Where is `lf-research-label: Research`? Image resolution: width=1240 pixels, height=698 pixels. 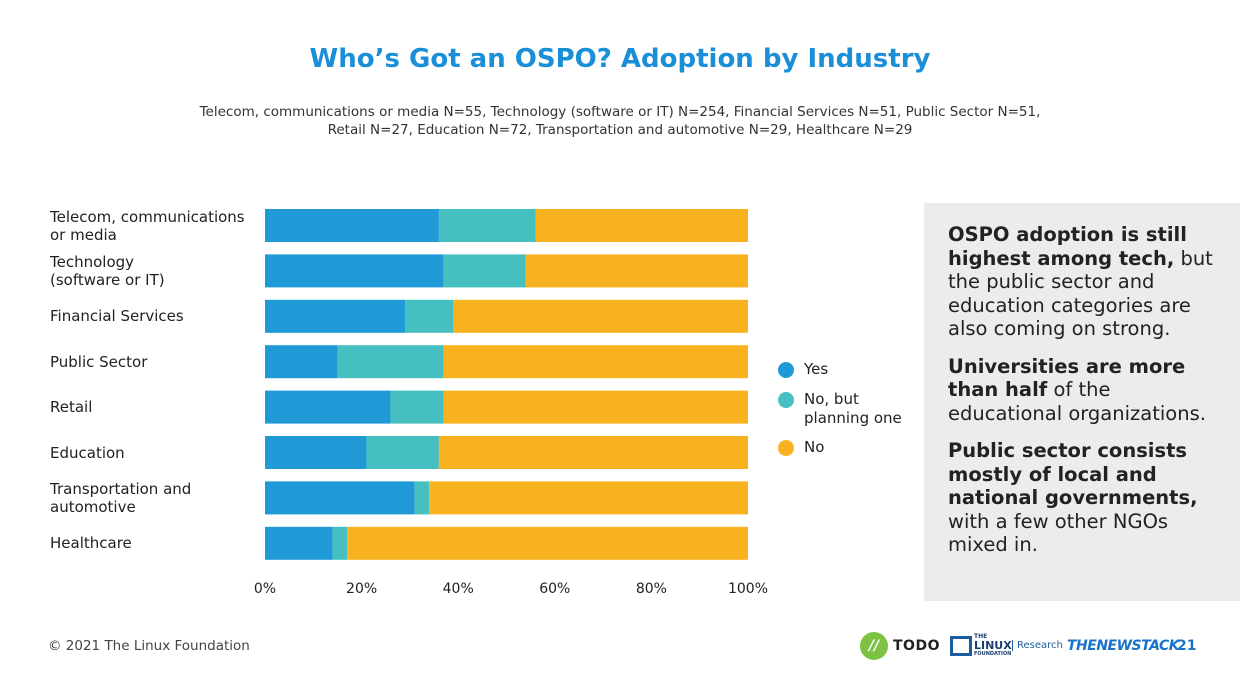 lf-research-label: Research is located at coordinates (1037, 645).